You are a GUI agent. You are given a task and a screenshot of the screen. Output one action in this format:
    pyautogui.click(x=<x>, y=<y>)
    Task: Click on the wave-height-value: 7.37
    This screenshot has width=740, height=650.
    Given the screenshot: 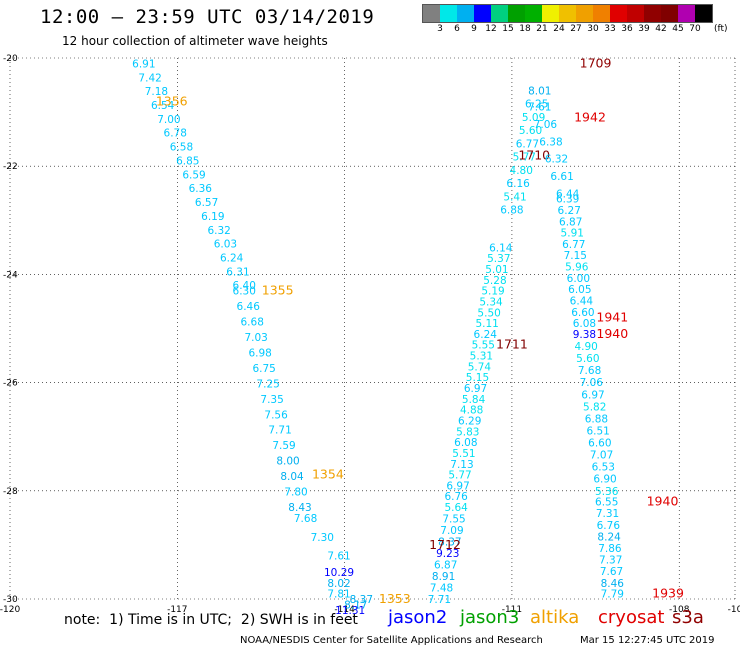 What is the action you would take?
    pyautogui.click(x=610, y=561)
    